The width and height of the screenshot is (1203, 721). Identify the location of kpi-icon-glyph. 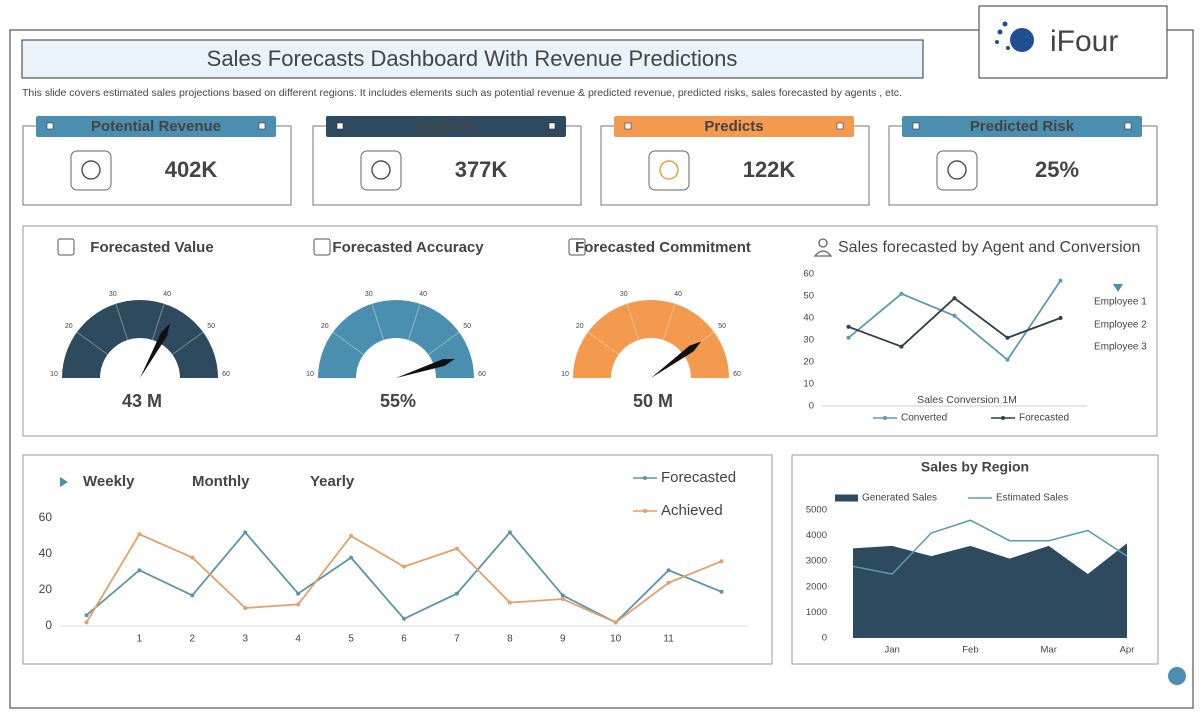
(381, 170).